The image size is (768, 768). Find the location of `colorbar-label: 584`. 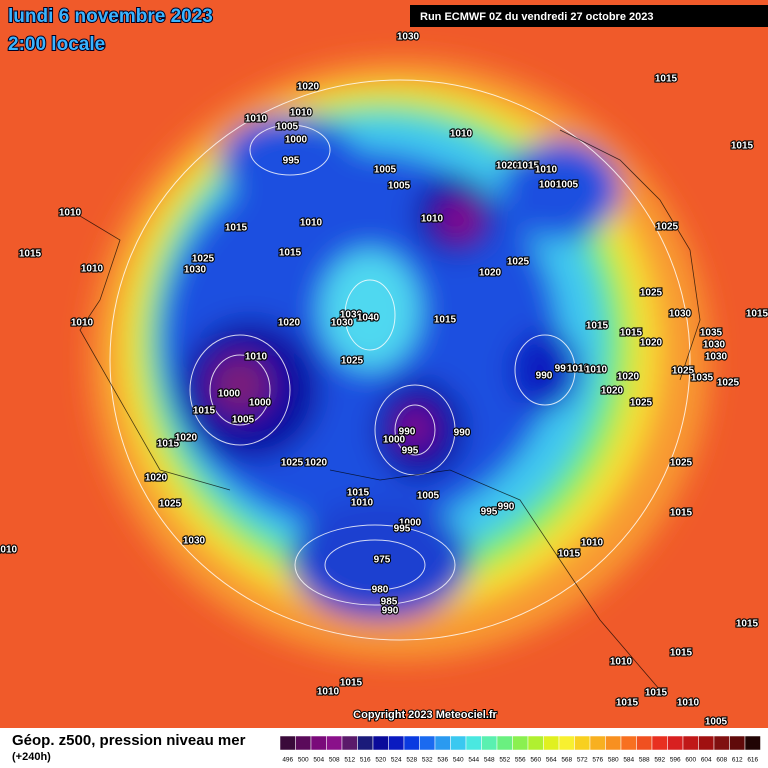

colorbar-label: 584 is located at coordinates (628, 760).